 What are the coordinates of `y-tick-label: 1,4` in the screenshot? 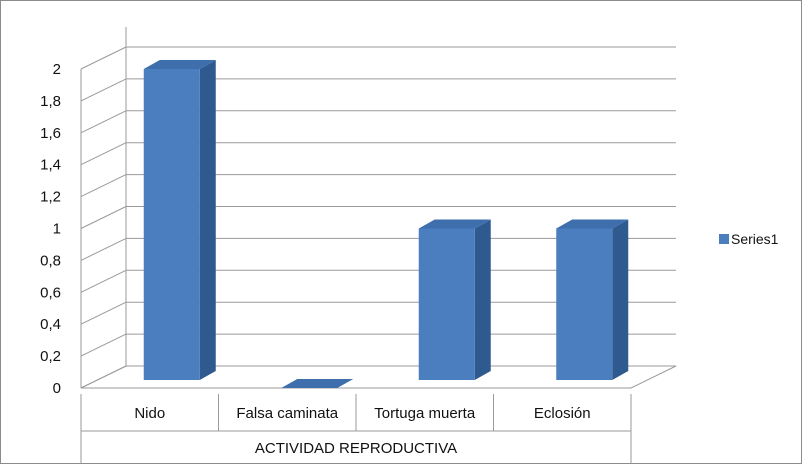 It's located at (50, 165).